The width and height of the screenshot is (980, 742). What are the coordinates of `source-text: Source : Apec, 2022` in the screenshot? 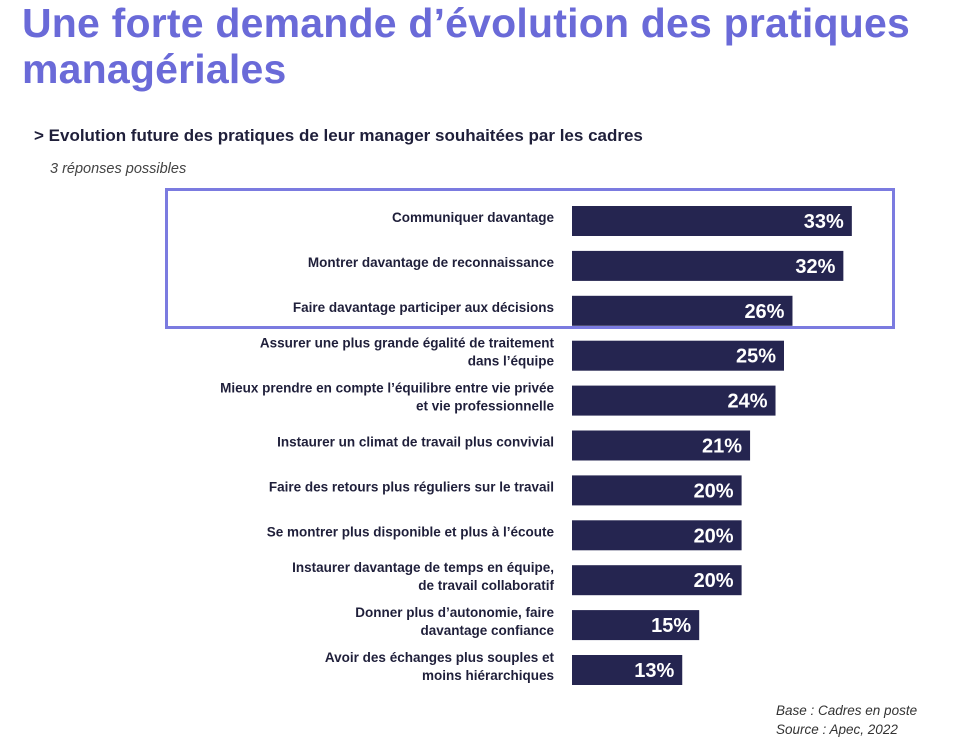 It's located at (837, 729).